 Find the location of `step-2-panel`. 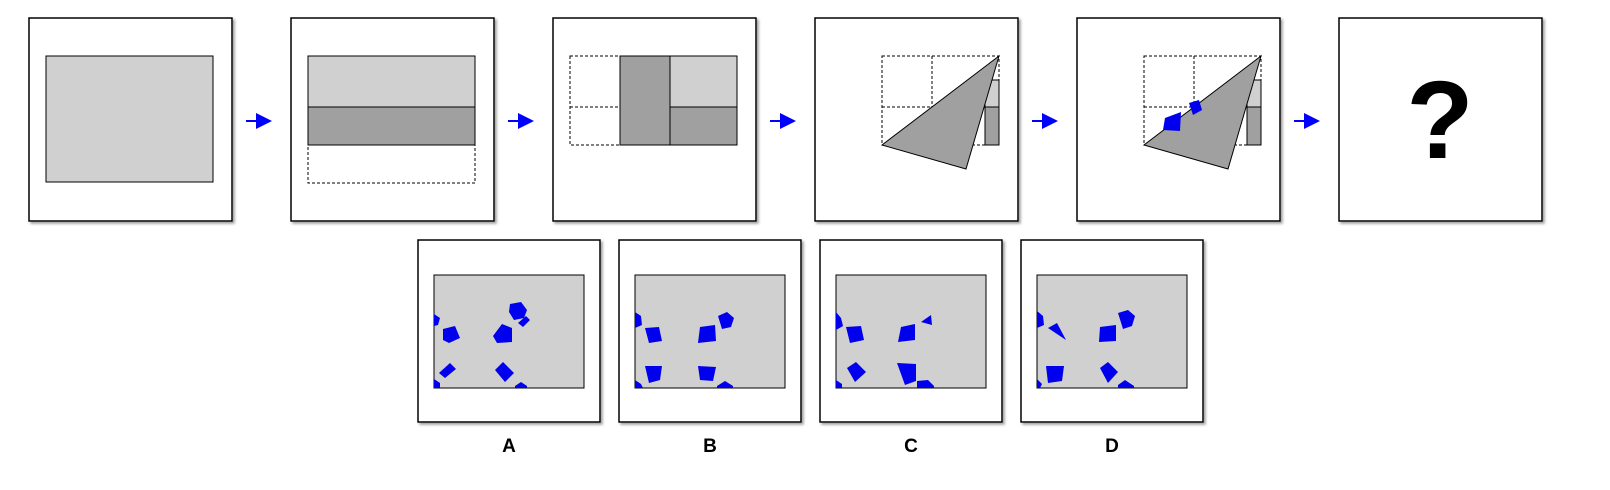

step-2-panel is located at coordinates (392, 119).